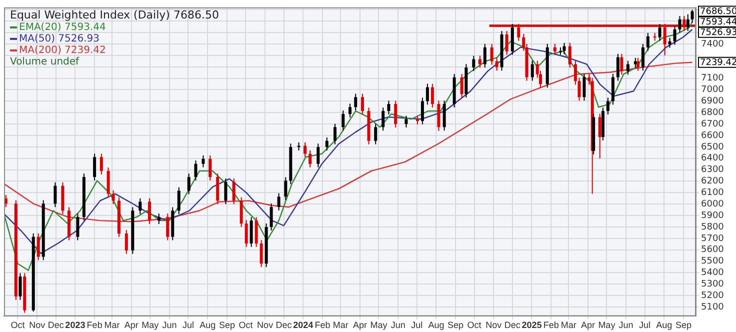 The image size is (736, 332). Describe the element at coordinates (712, 159) in the screenshot. I see `y-tick-label: 6400` at that location.